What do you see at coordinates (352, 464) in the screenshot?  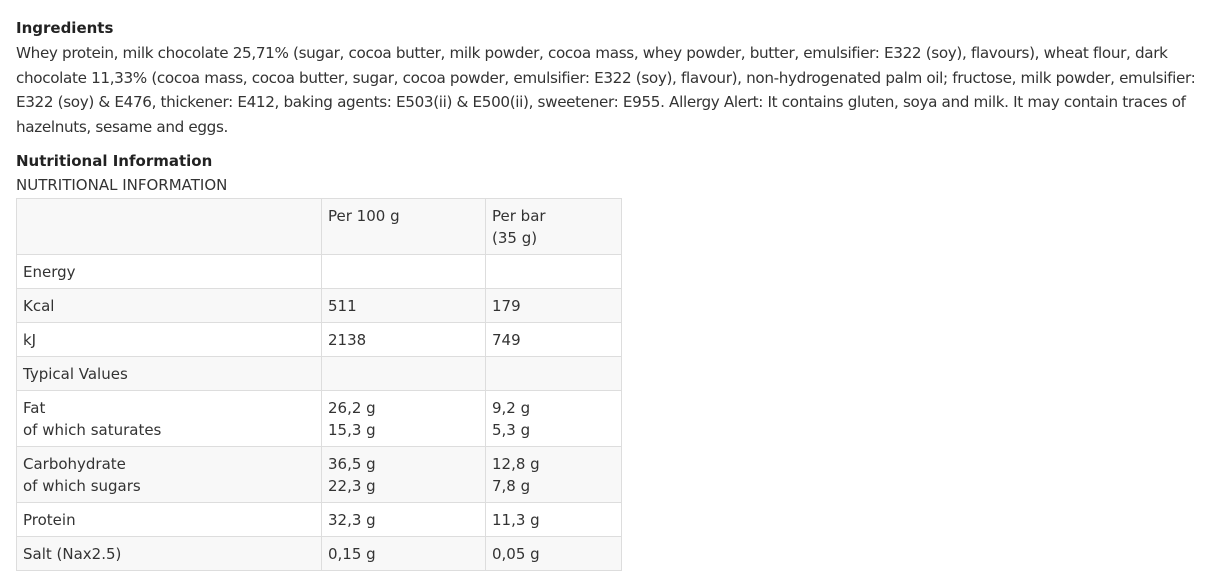 I see `cell-text: 36,5 g` at bounding box center [352, 464].